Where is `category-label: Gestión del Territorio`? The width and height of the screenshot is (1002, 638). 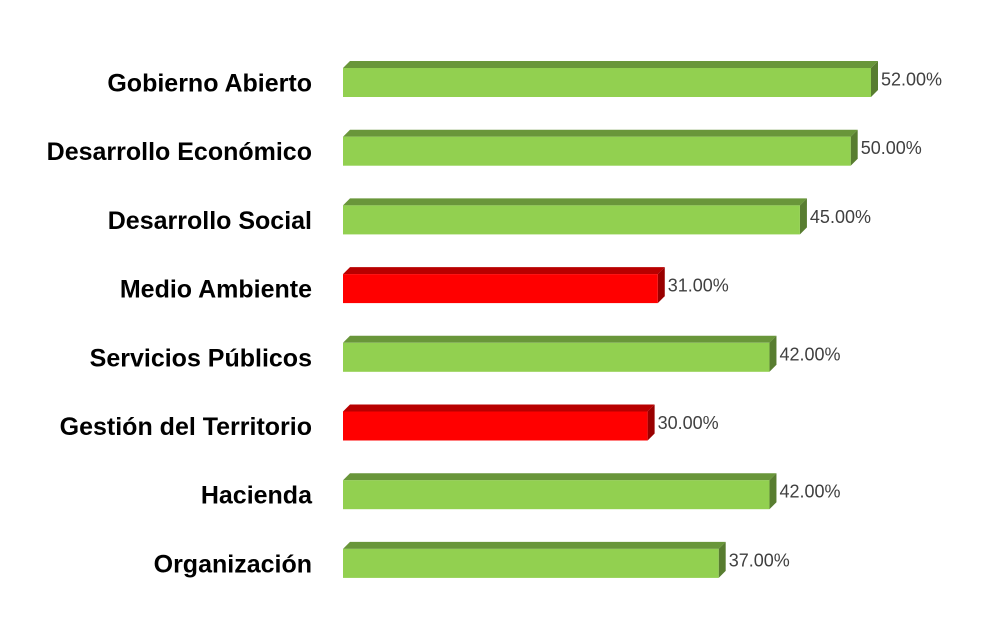
category-label: Gestión del Territorio is located at coordinates (186, 427).